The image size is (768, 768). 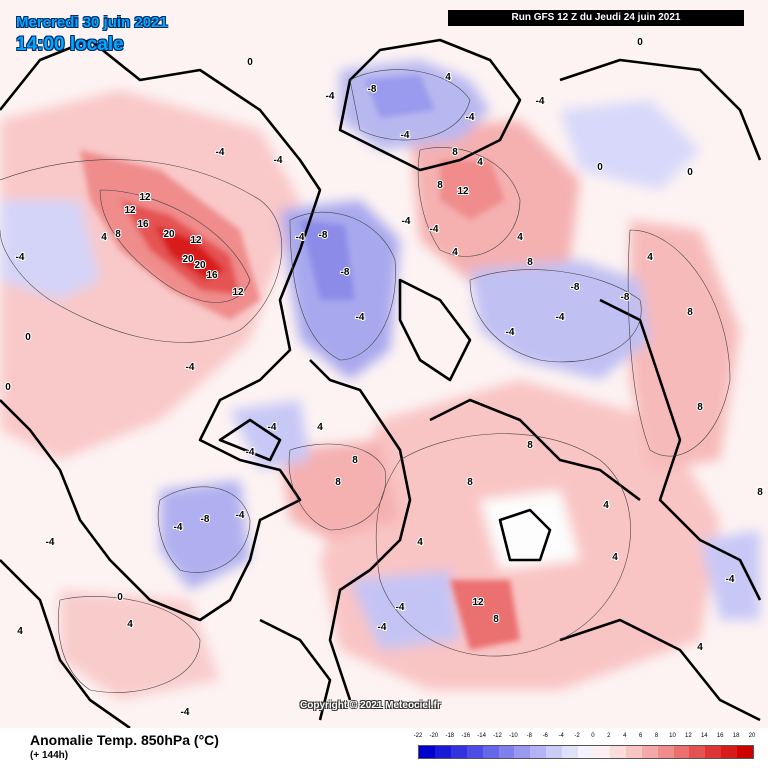 I want to click on variable-title: Anomalie Temp. 850hPa (°C), so click(x=124, y=740).